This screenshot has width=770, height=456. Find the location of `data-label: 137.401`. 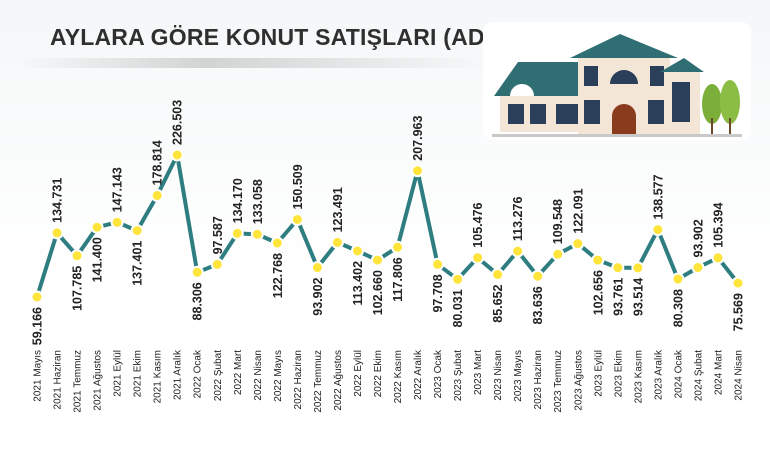

data-label: 137.401 is located at coordinates (138, 263).